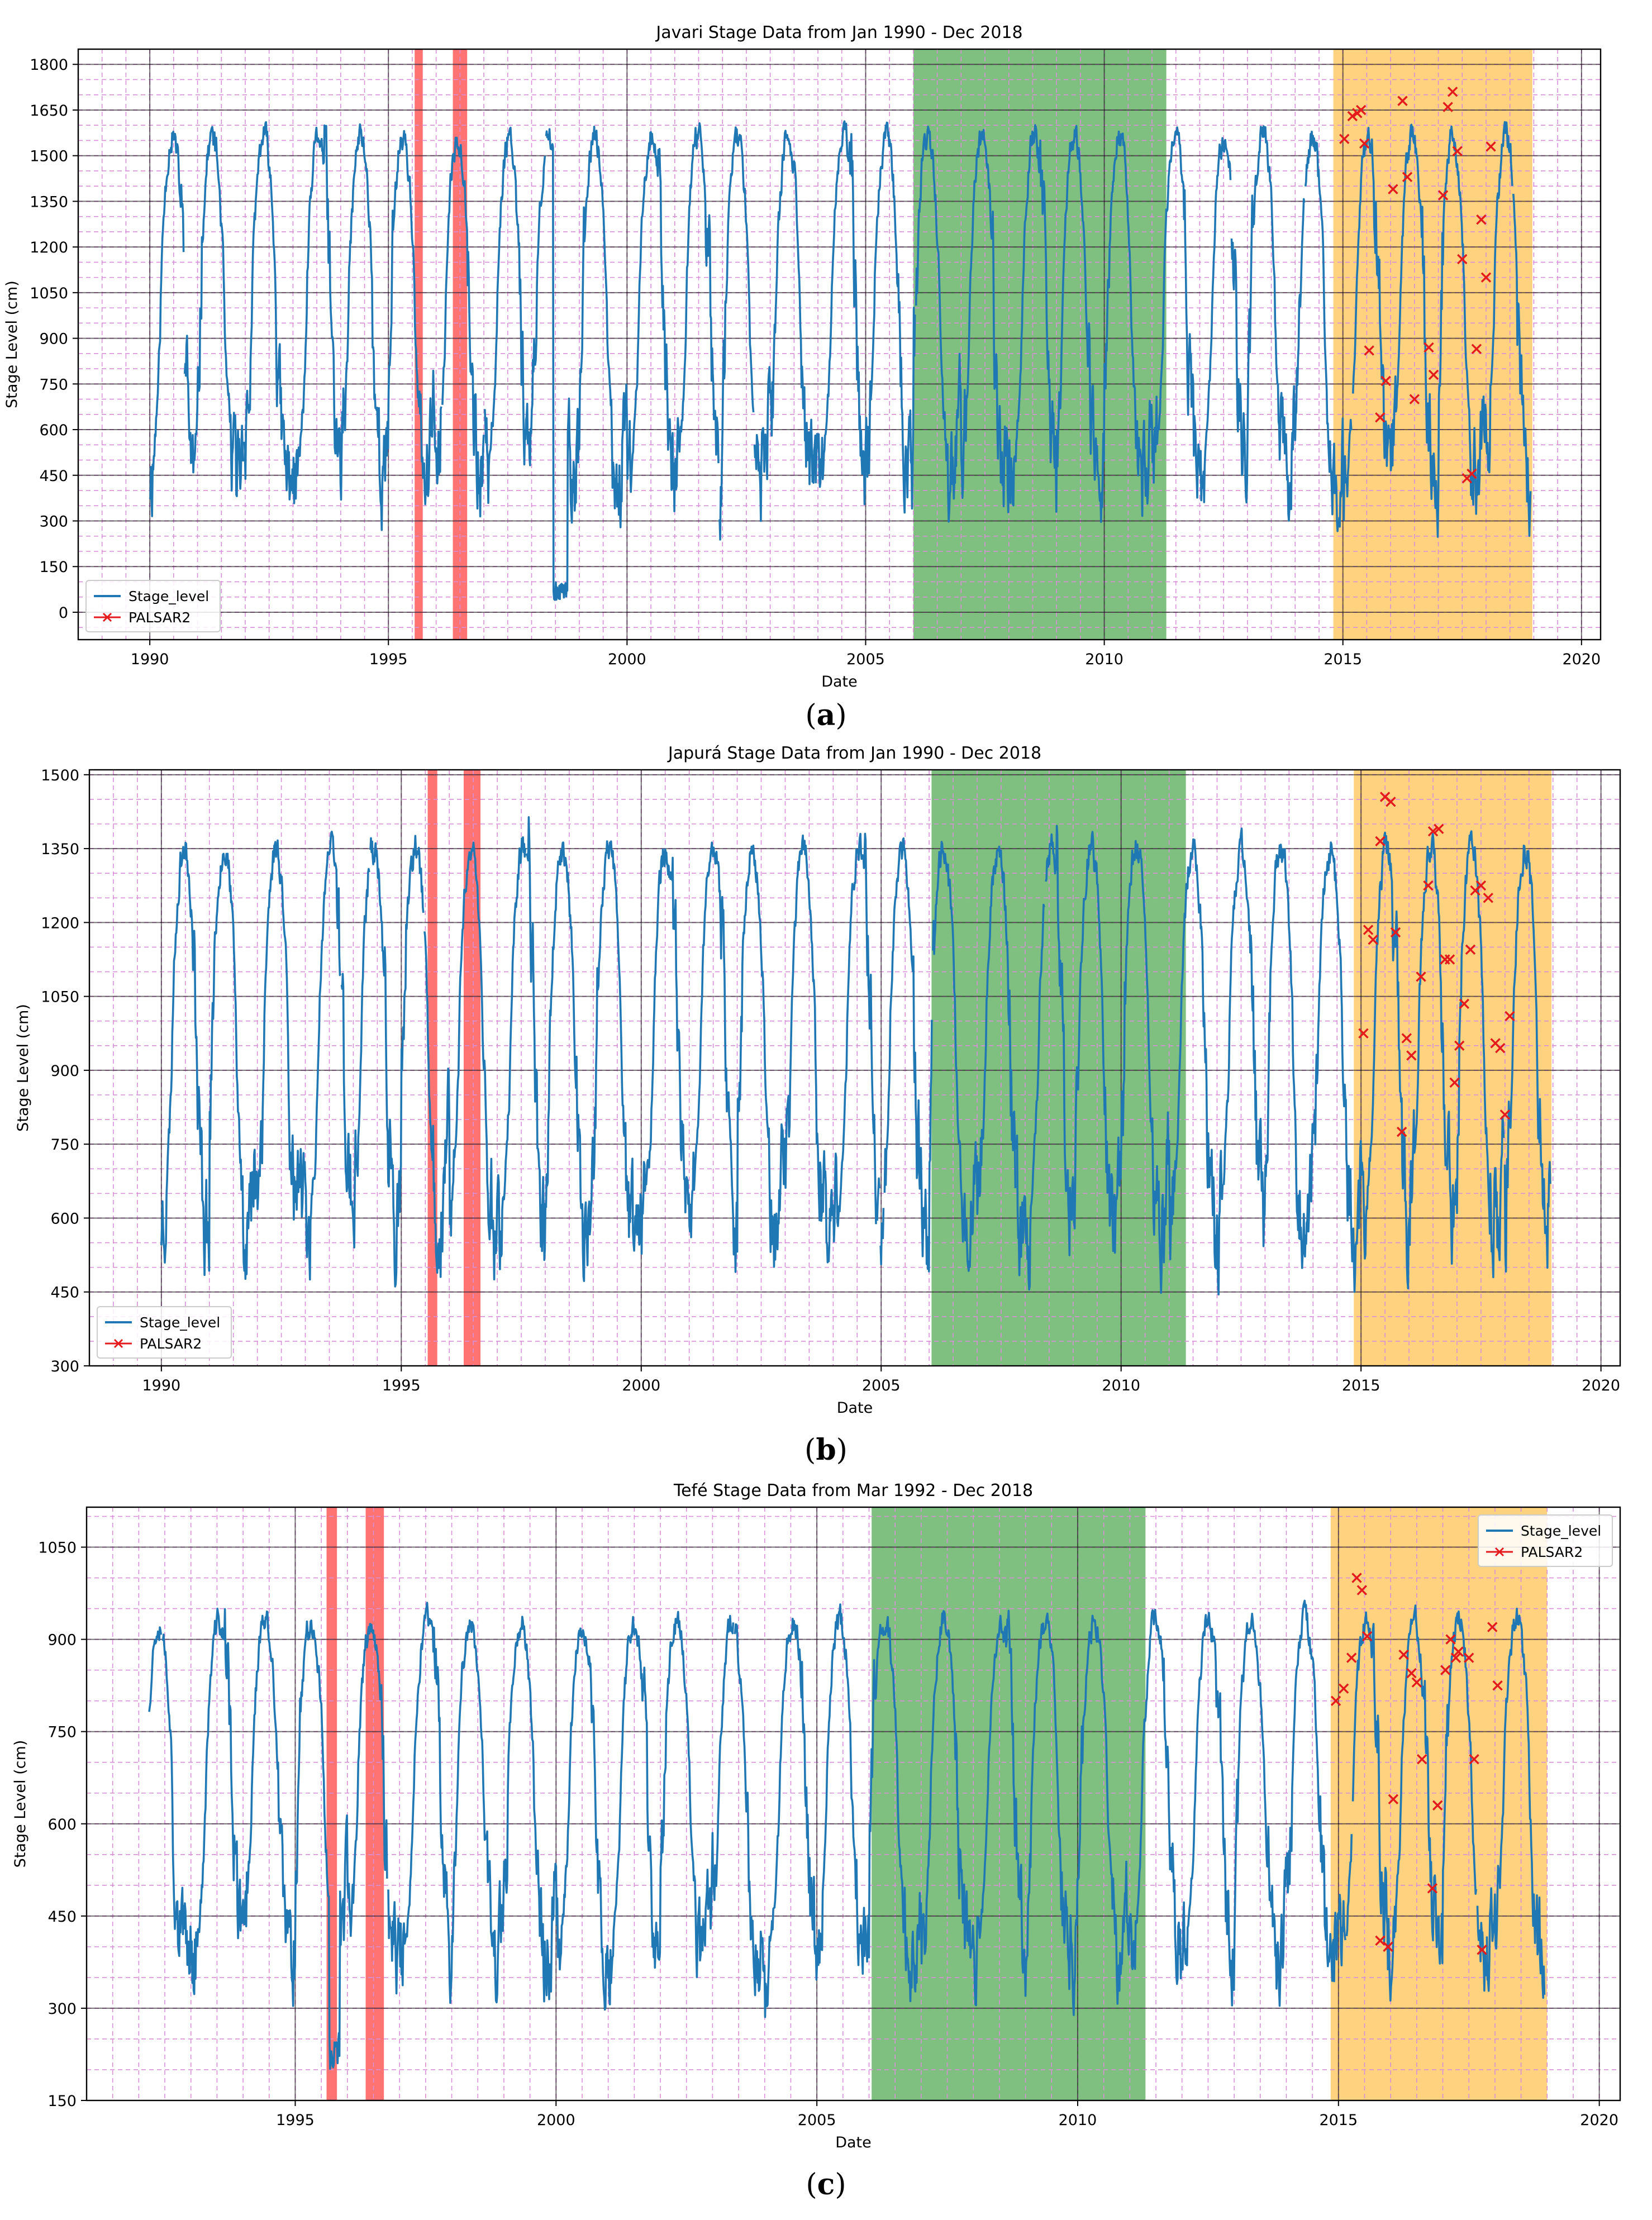  I want to click on y-tick-label: 1350, so click(60, 849).